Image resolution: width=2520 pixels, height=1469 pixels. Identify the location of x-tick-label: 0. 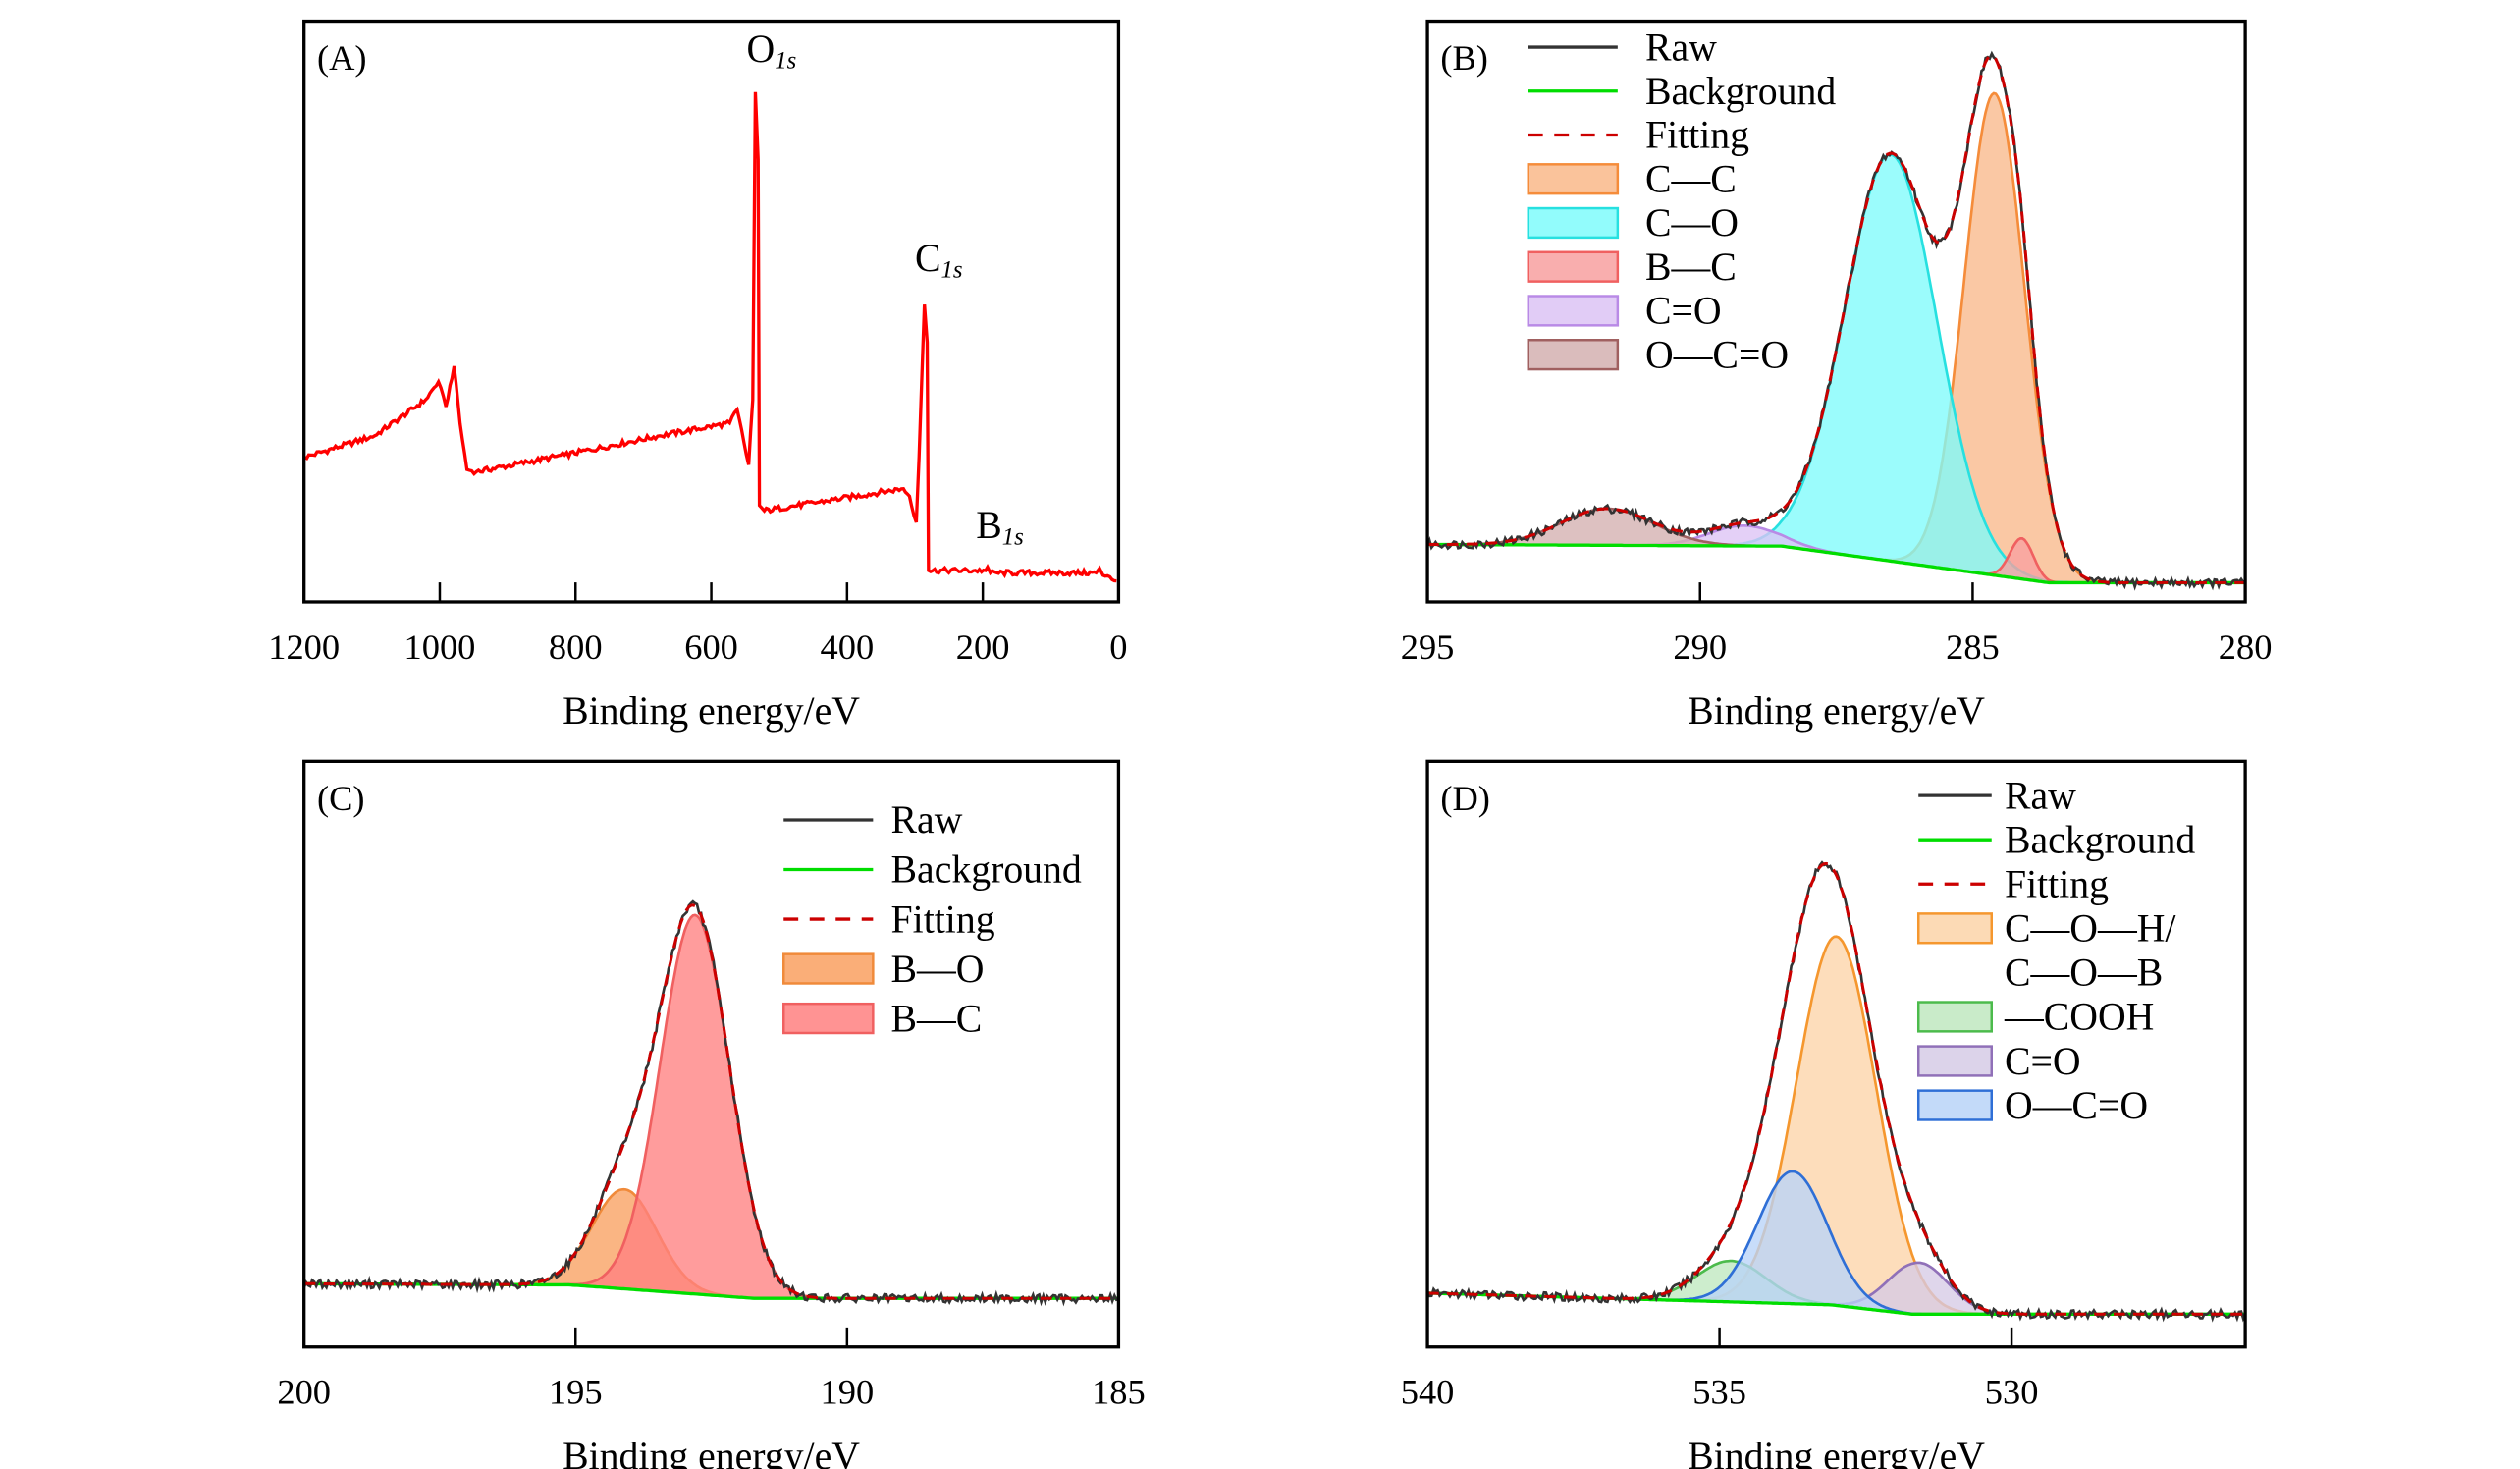
(1118, 647).